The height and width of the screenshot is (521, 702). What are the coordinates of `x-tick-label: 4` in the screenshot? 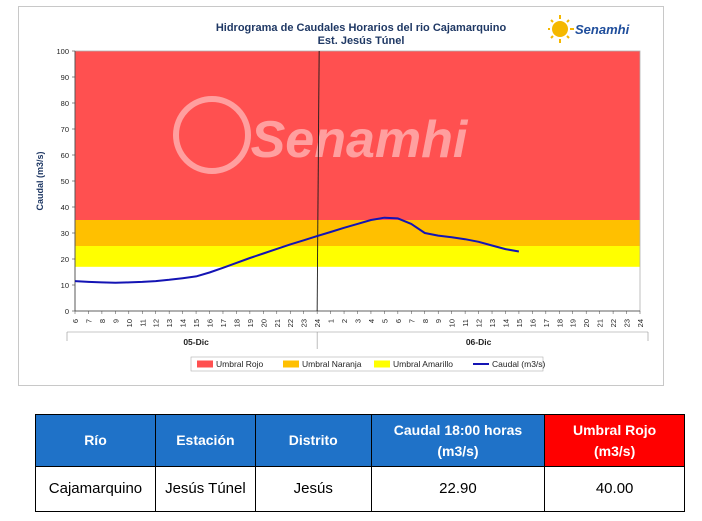 It's located at (371, 321).